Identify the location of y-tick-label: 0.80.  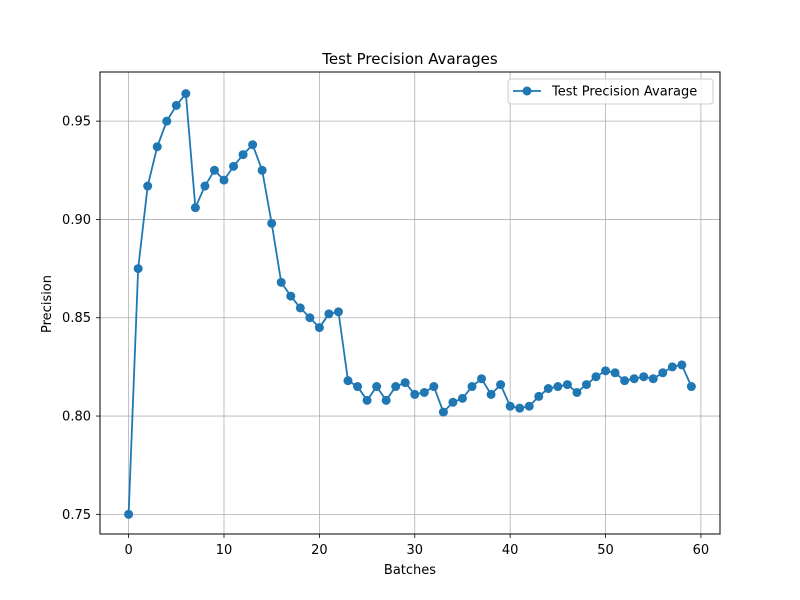
(76, 417).